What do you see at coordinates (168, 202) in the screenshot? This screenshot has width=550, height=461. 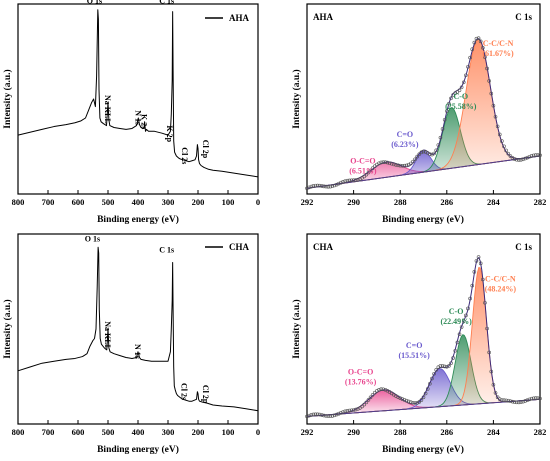 I see `x-tick-label: 300` at bounding box center [168, 202].